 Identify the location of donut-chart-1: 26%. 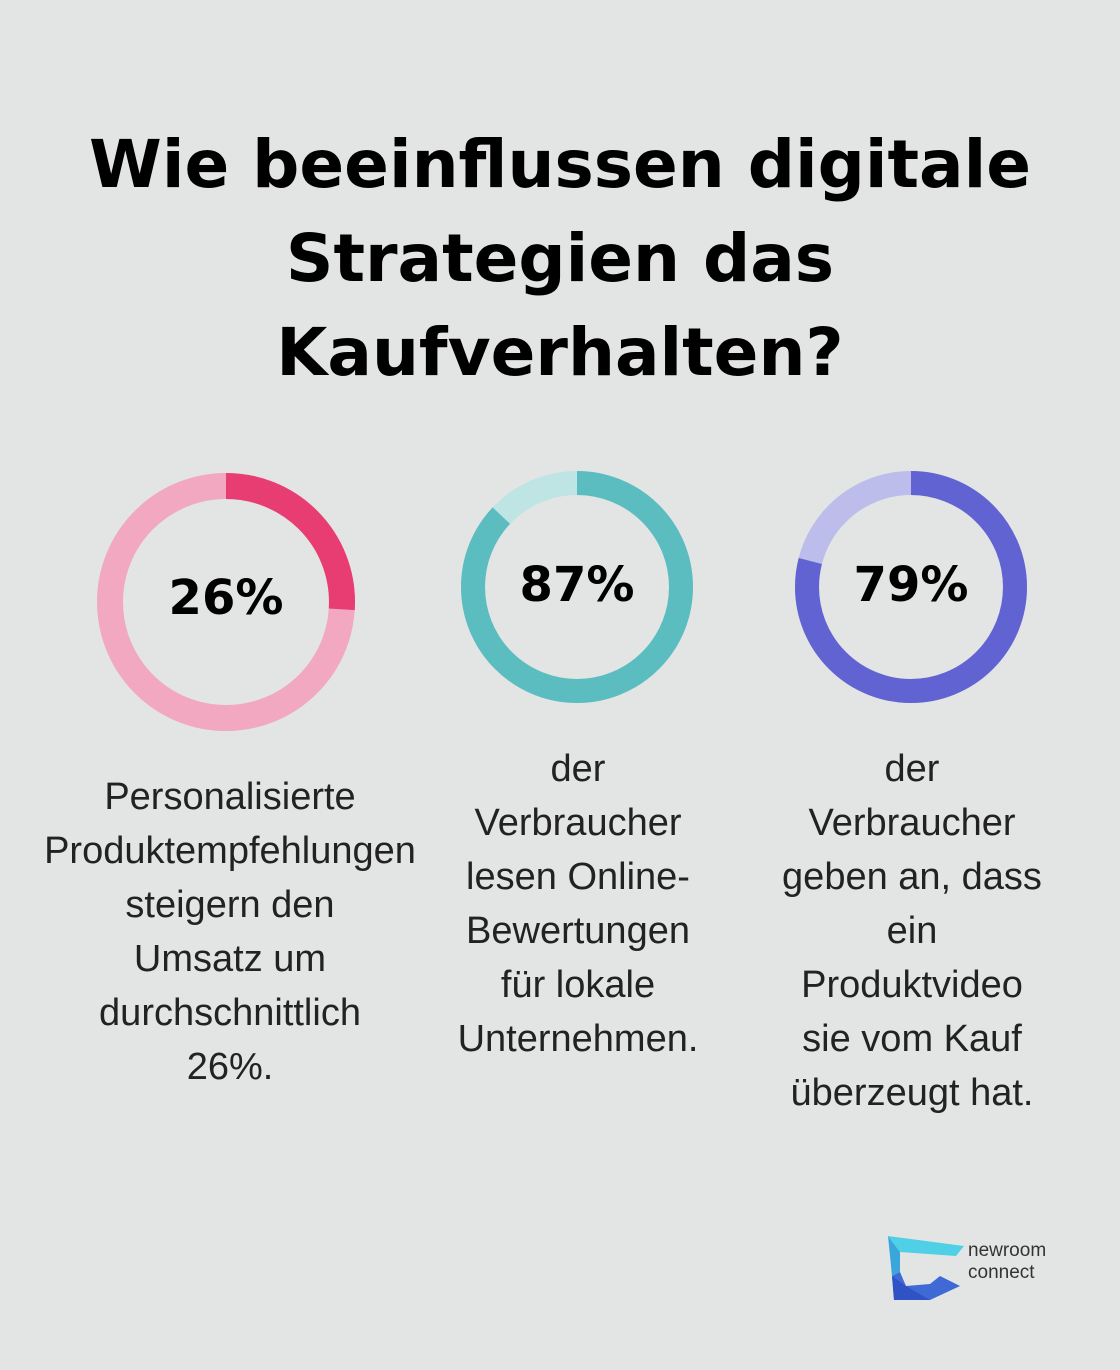
(226, 602).